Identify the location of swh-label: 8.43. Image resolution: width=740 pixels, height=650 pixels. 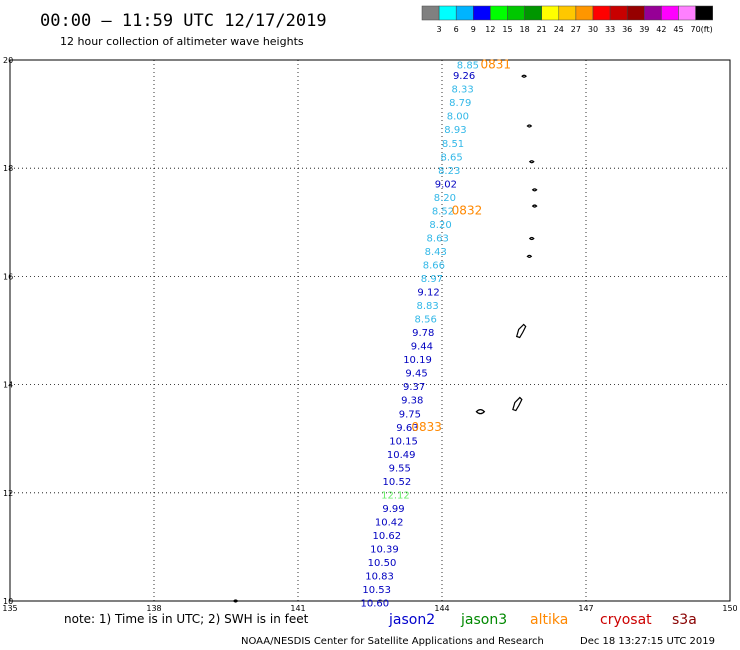
(436, 252).